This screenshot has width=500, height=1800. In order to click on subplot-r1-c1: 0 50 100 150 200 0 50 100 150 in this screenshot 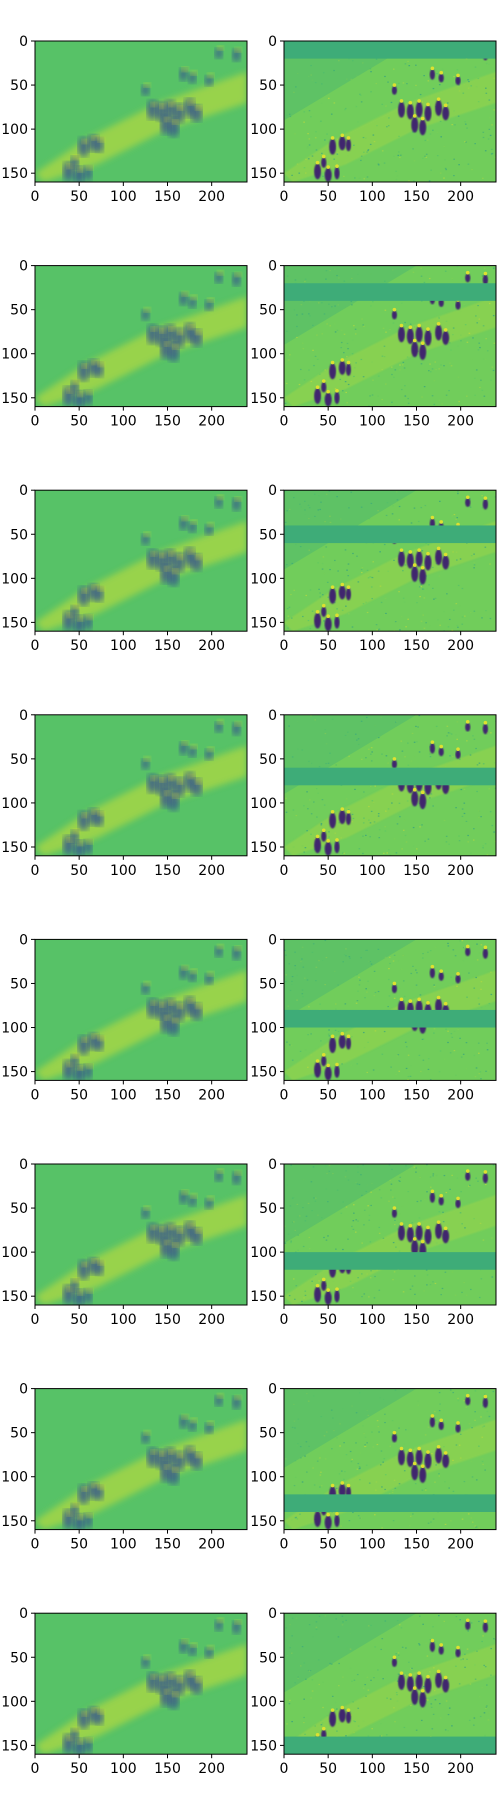, I will do `click(124, 119)`.